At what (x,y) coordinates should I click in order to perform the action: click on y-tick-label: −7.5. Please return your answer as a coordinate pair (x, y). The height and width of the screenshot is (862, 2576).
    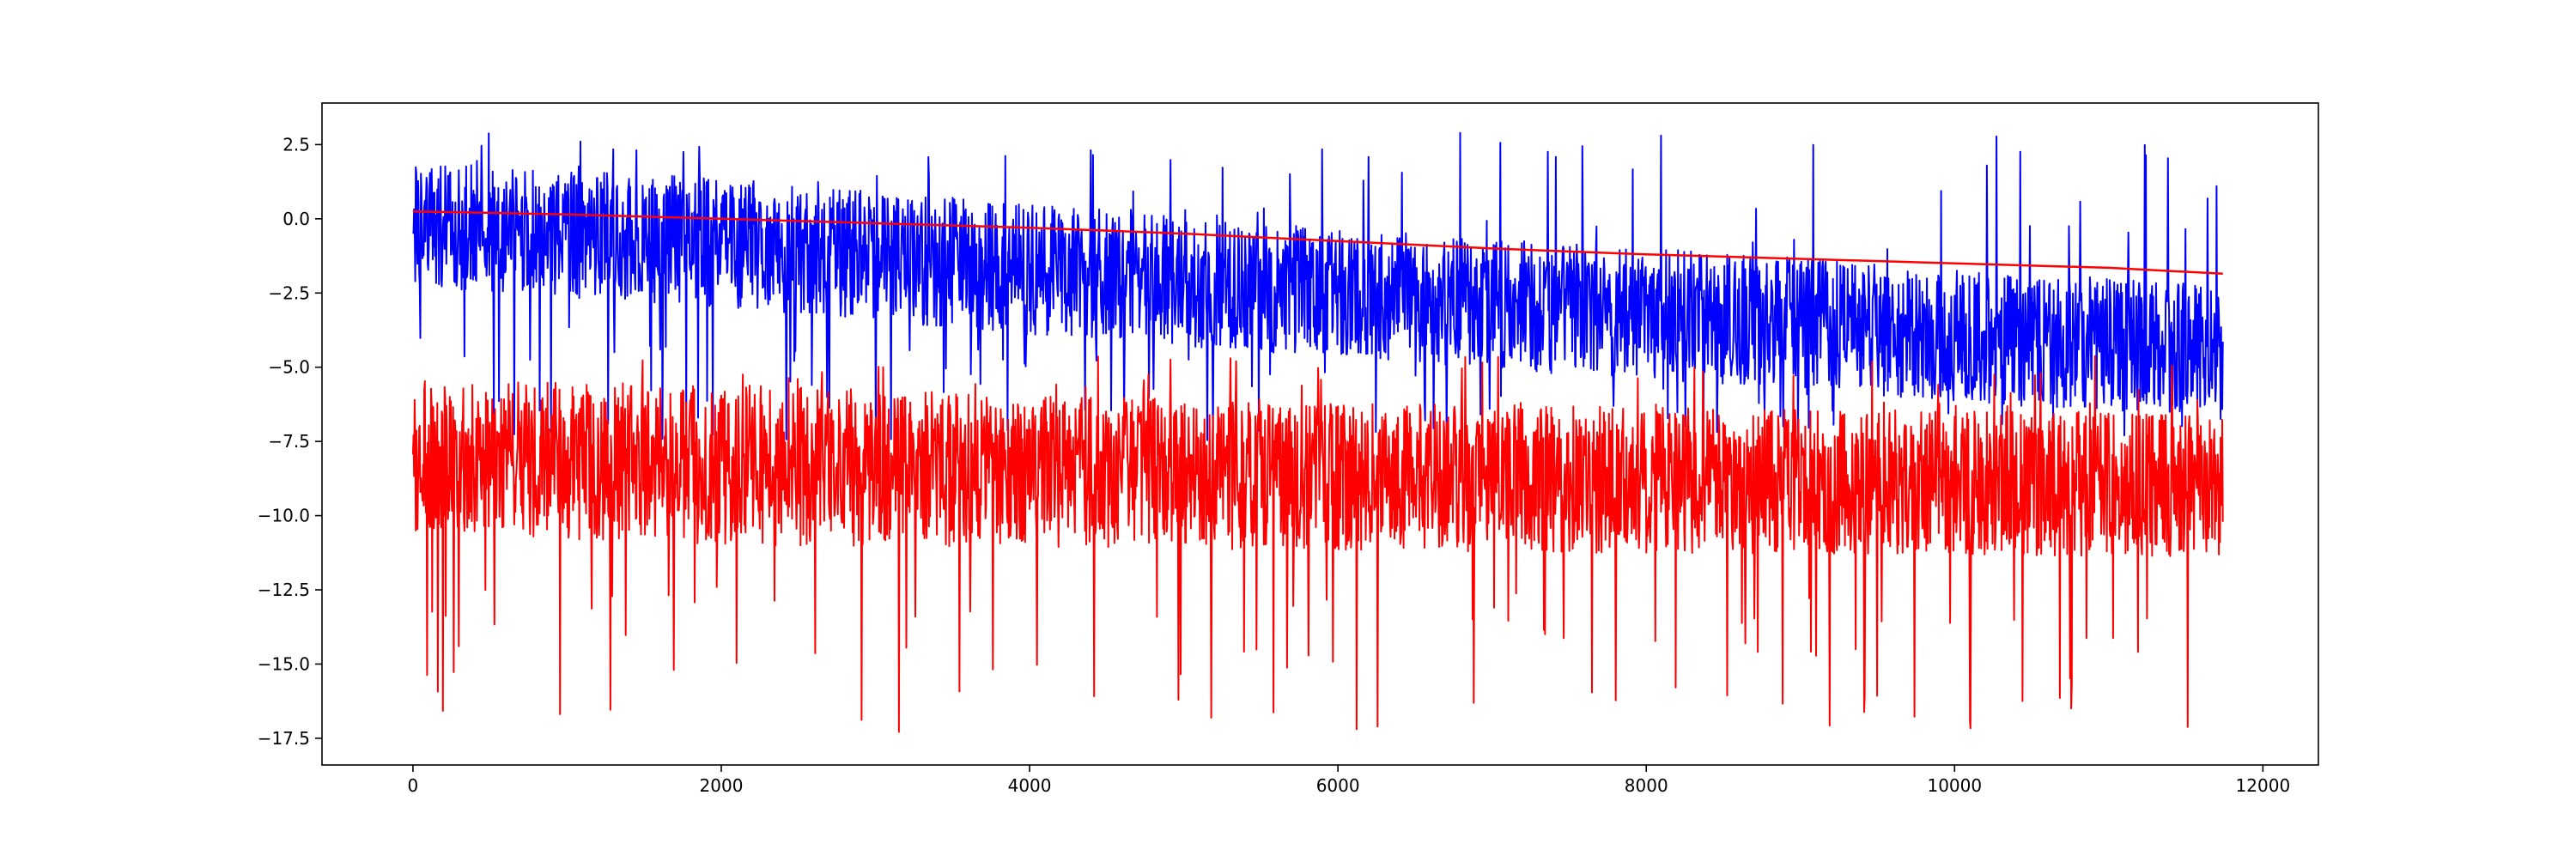
    Looking at the image, I should click on (289, 441).